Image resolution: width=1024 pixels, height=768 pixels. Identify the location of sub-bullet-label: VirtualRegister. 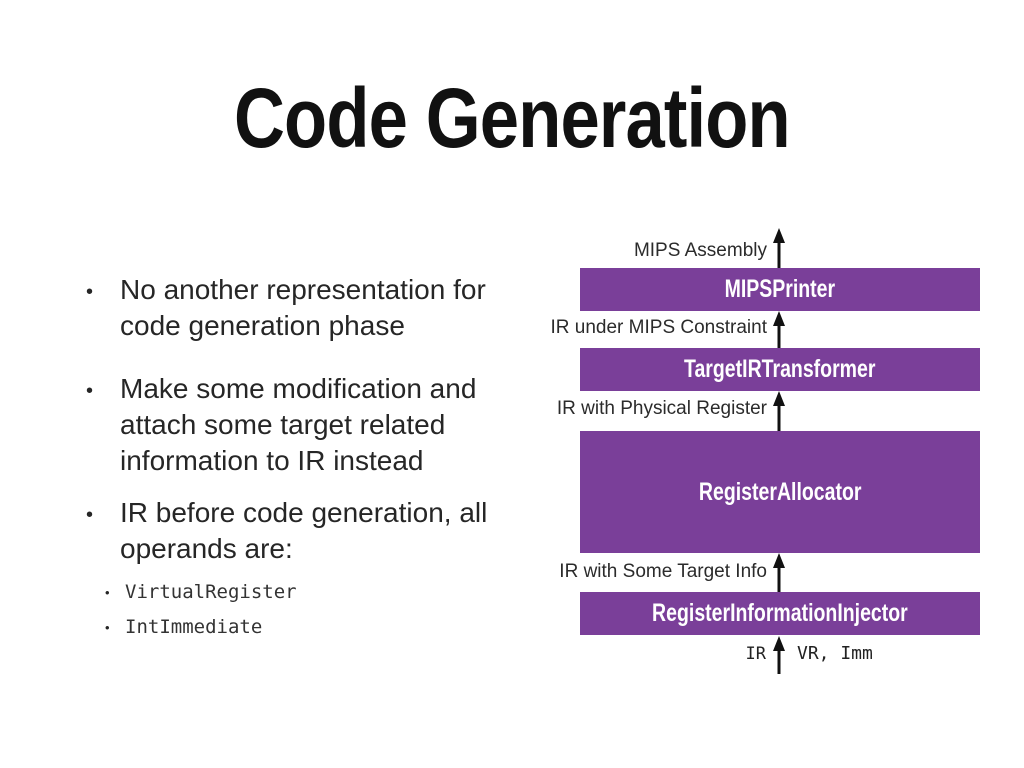
(211, 592).